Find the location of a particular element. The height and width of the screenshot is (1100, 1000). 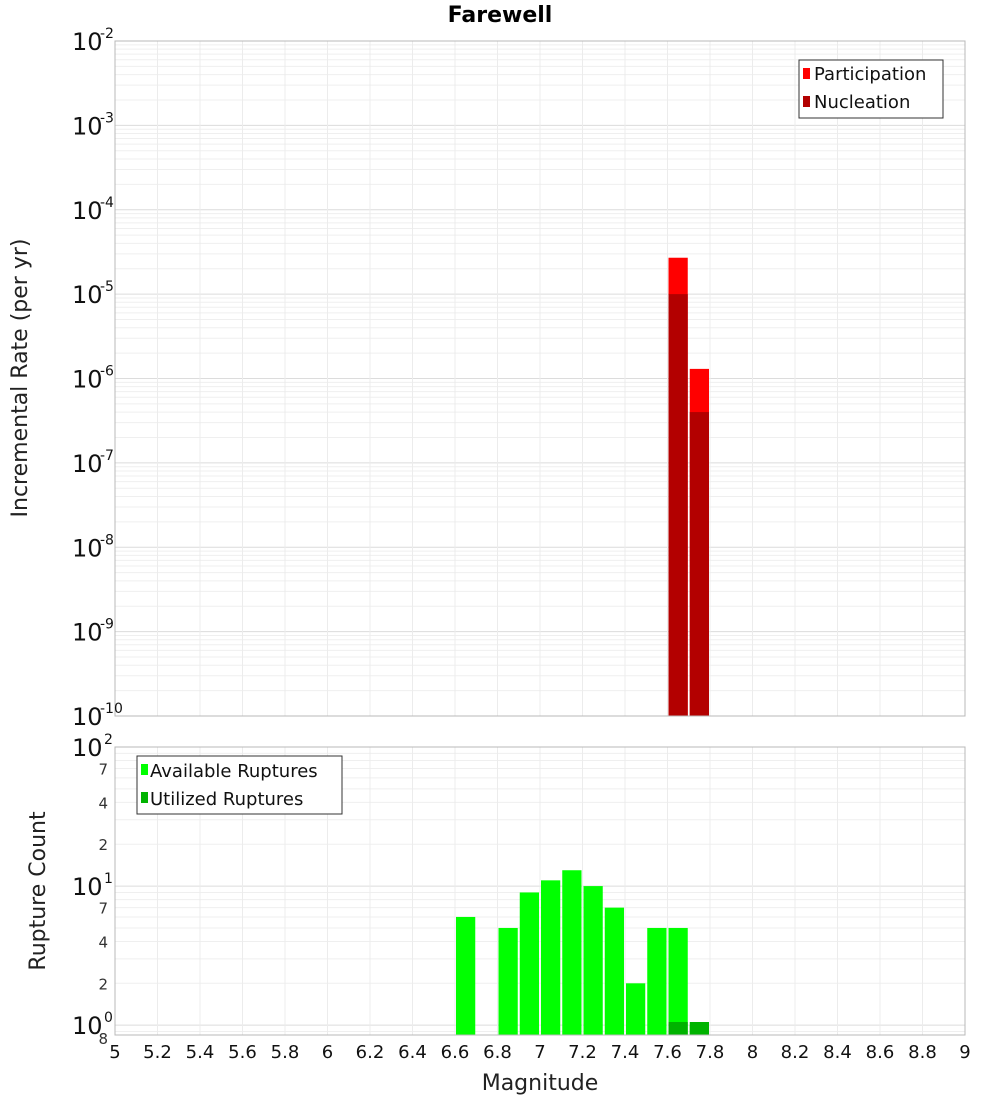

x-tick-label: 6 is located at coordinates (327, 1052).